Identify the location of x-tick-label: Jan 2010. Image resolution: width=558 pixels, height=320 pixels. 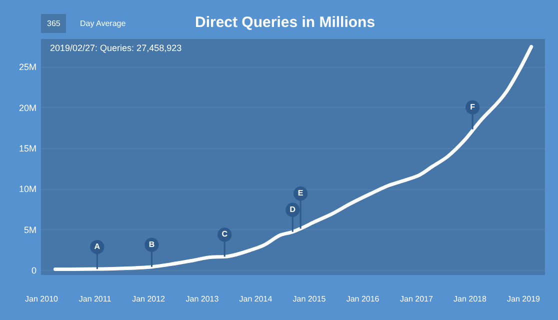
(42, 299).